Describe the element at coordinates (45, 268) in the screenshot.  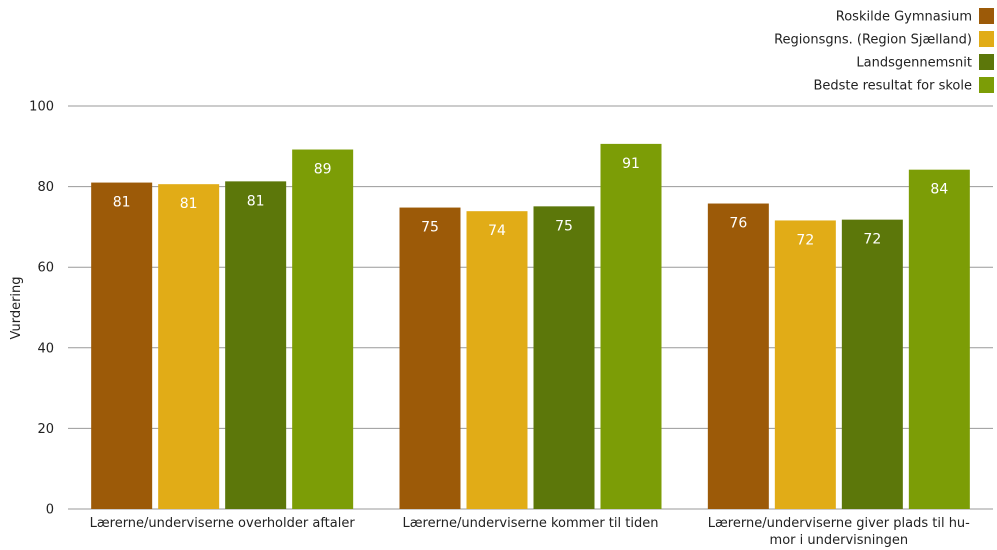
I see `y-tick-label: 60` at that location.